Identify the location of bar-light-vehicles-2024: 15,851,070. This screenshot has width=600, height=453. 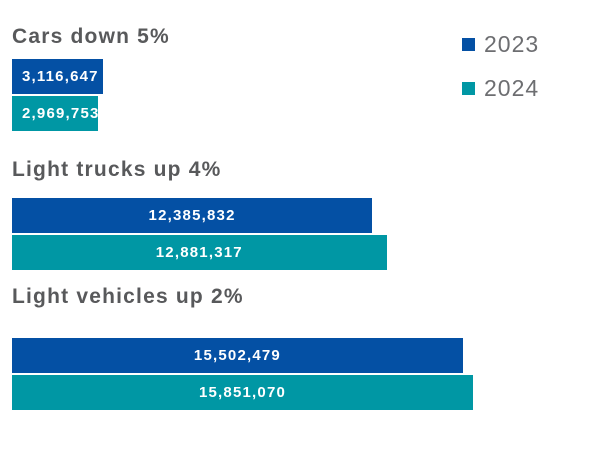
(242, 392).